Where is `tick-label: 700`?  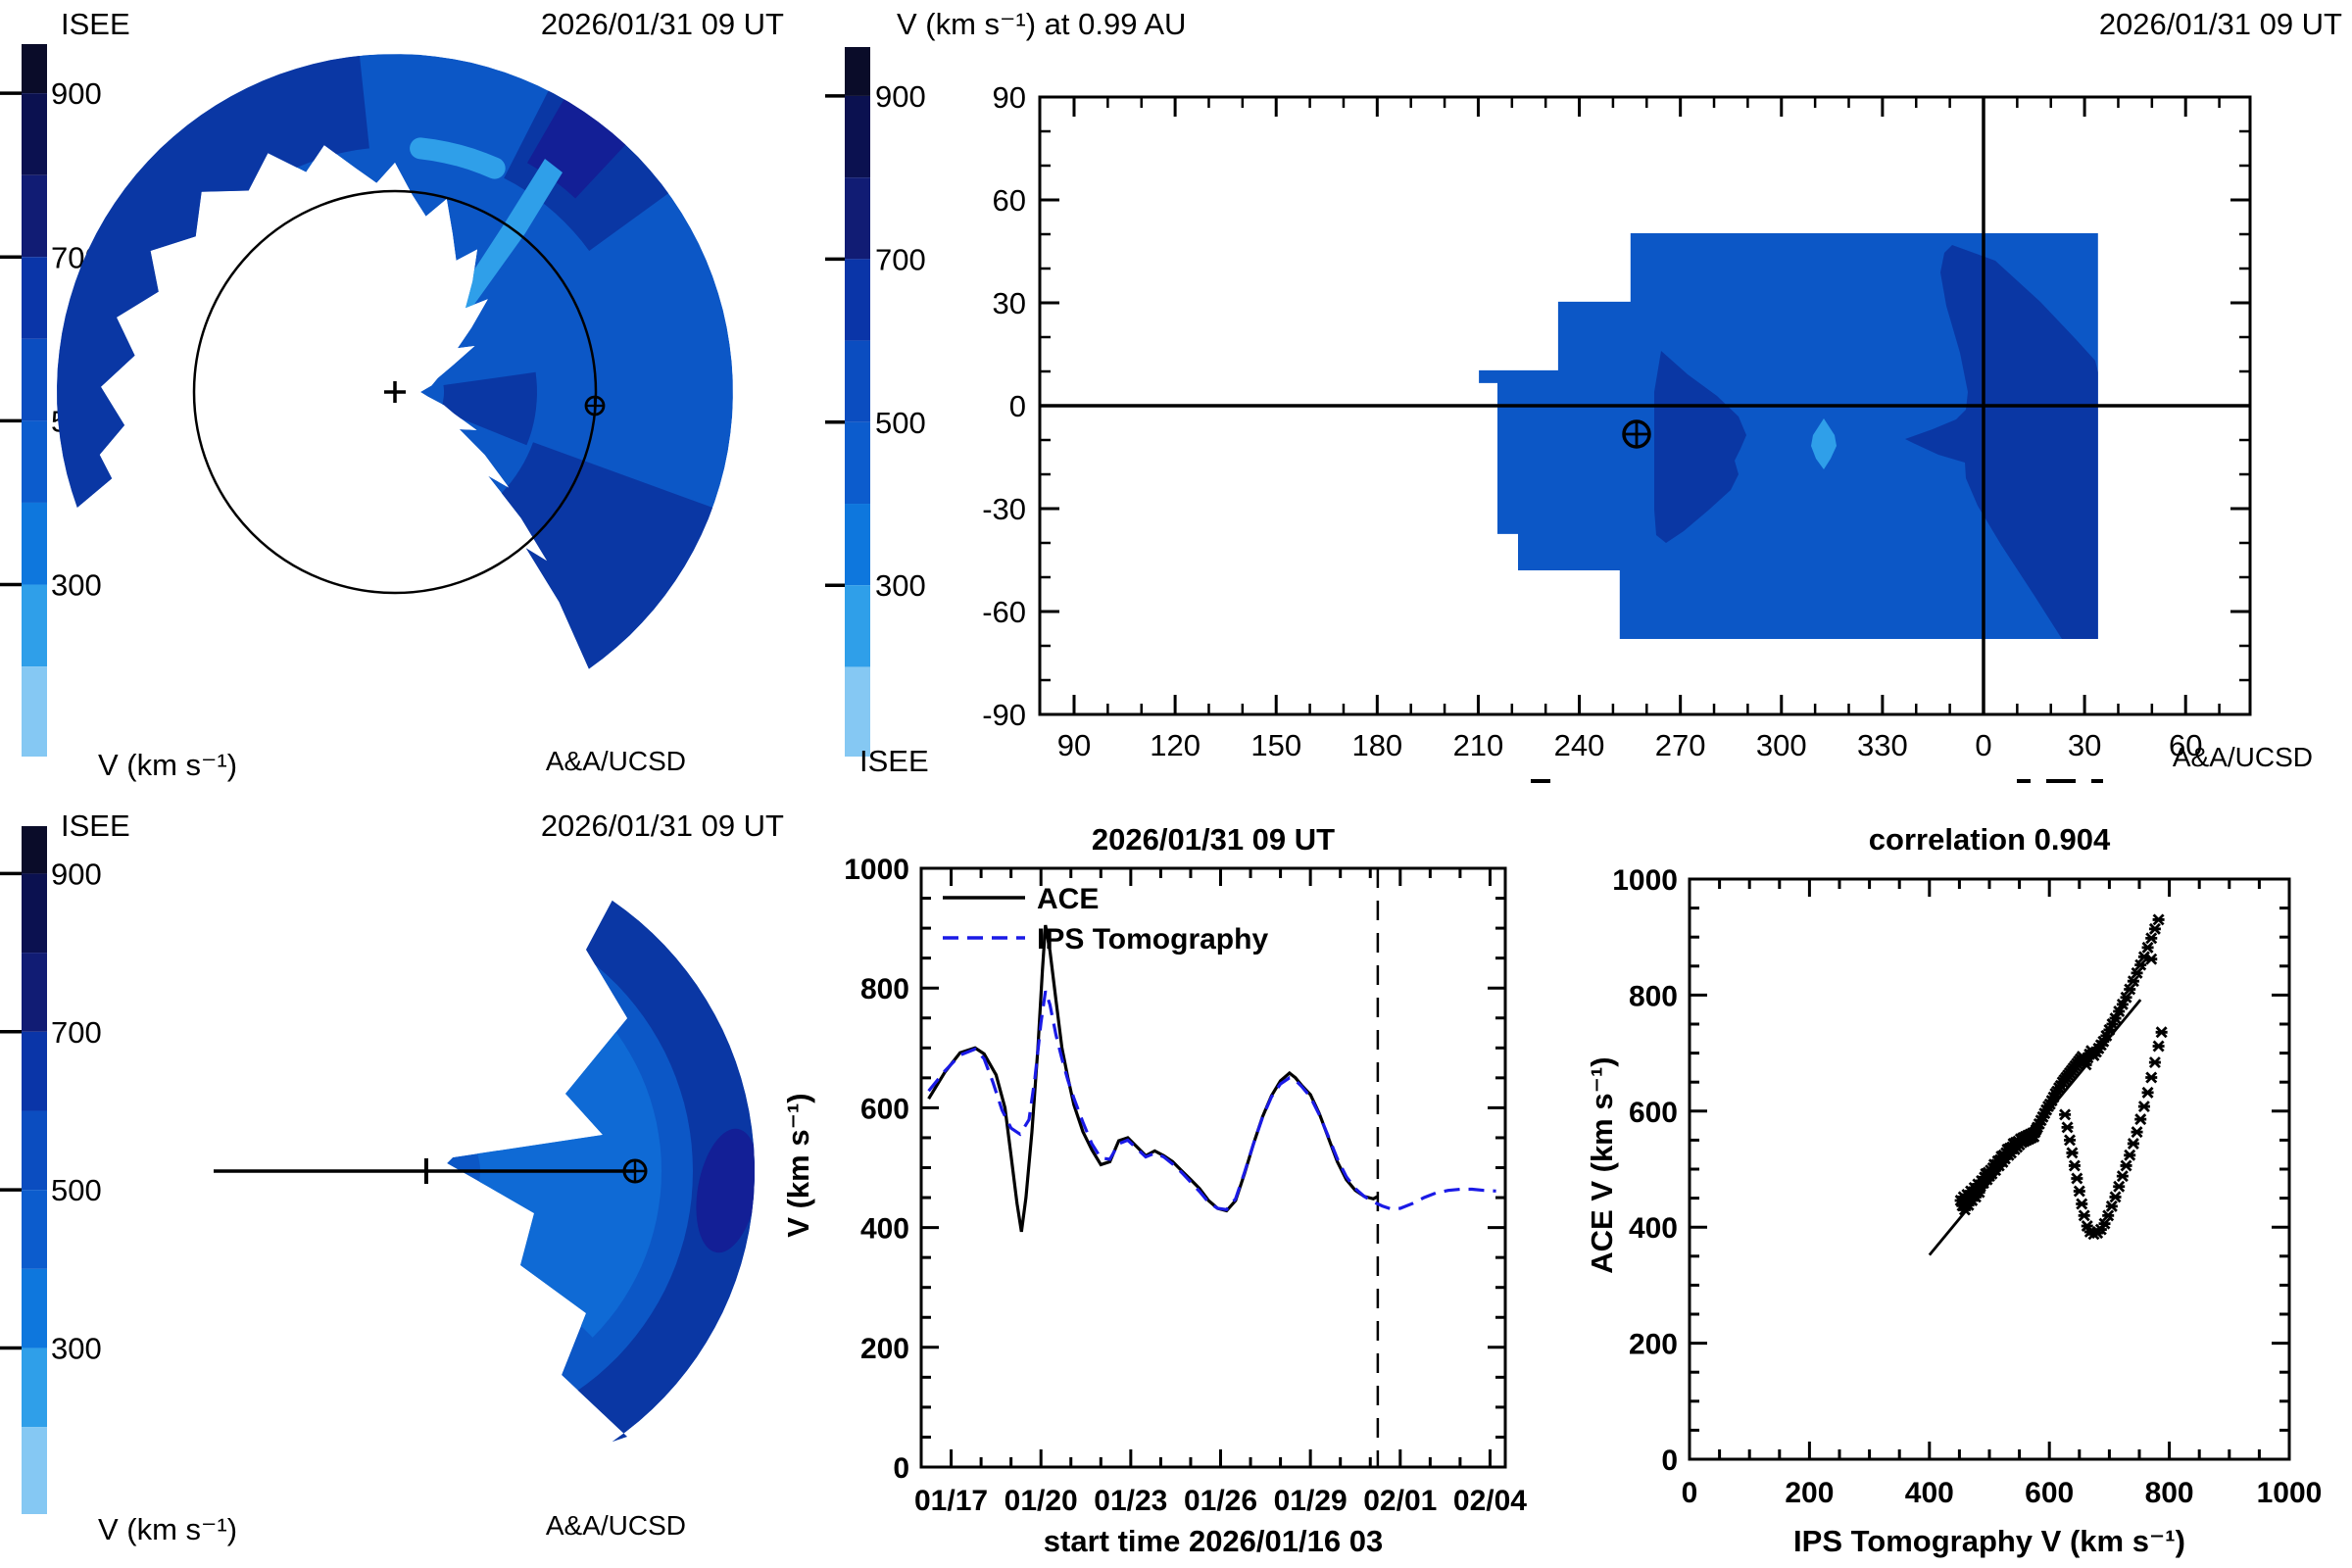
tick-label: 700 is located at coordinates (76, 1032).